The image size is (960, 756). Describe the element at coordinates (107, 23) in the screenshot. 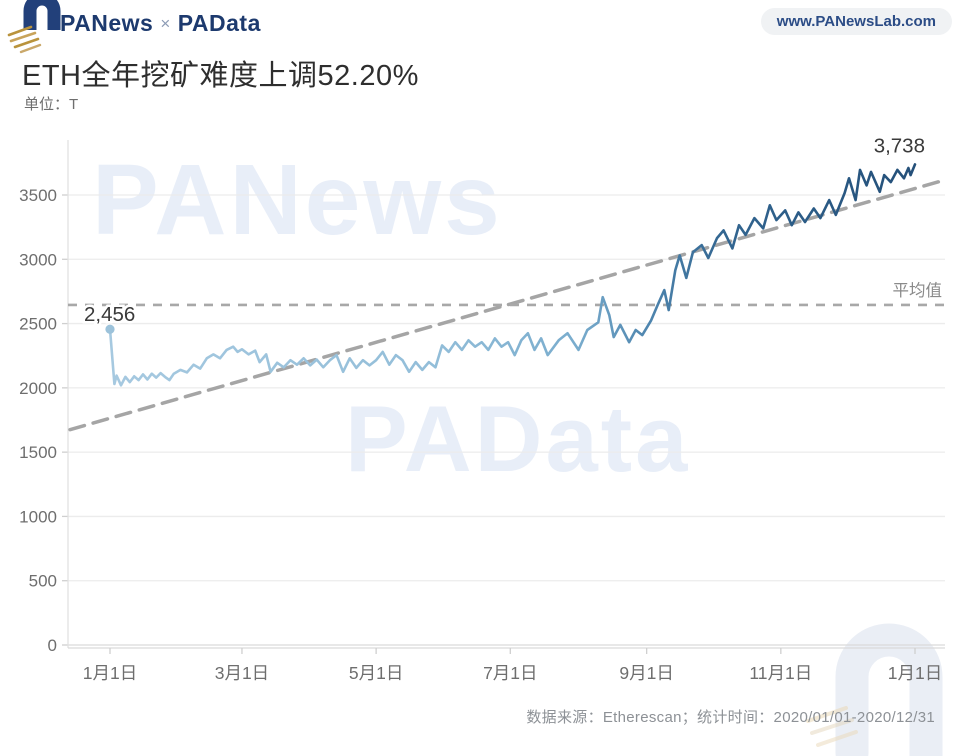

I see `brand-panews: PANews` at that location.